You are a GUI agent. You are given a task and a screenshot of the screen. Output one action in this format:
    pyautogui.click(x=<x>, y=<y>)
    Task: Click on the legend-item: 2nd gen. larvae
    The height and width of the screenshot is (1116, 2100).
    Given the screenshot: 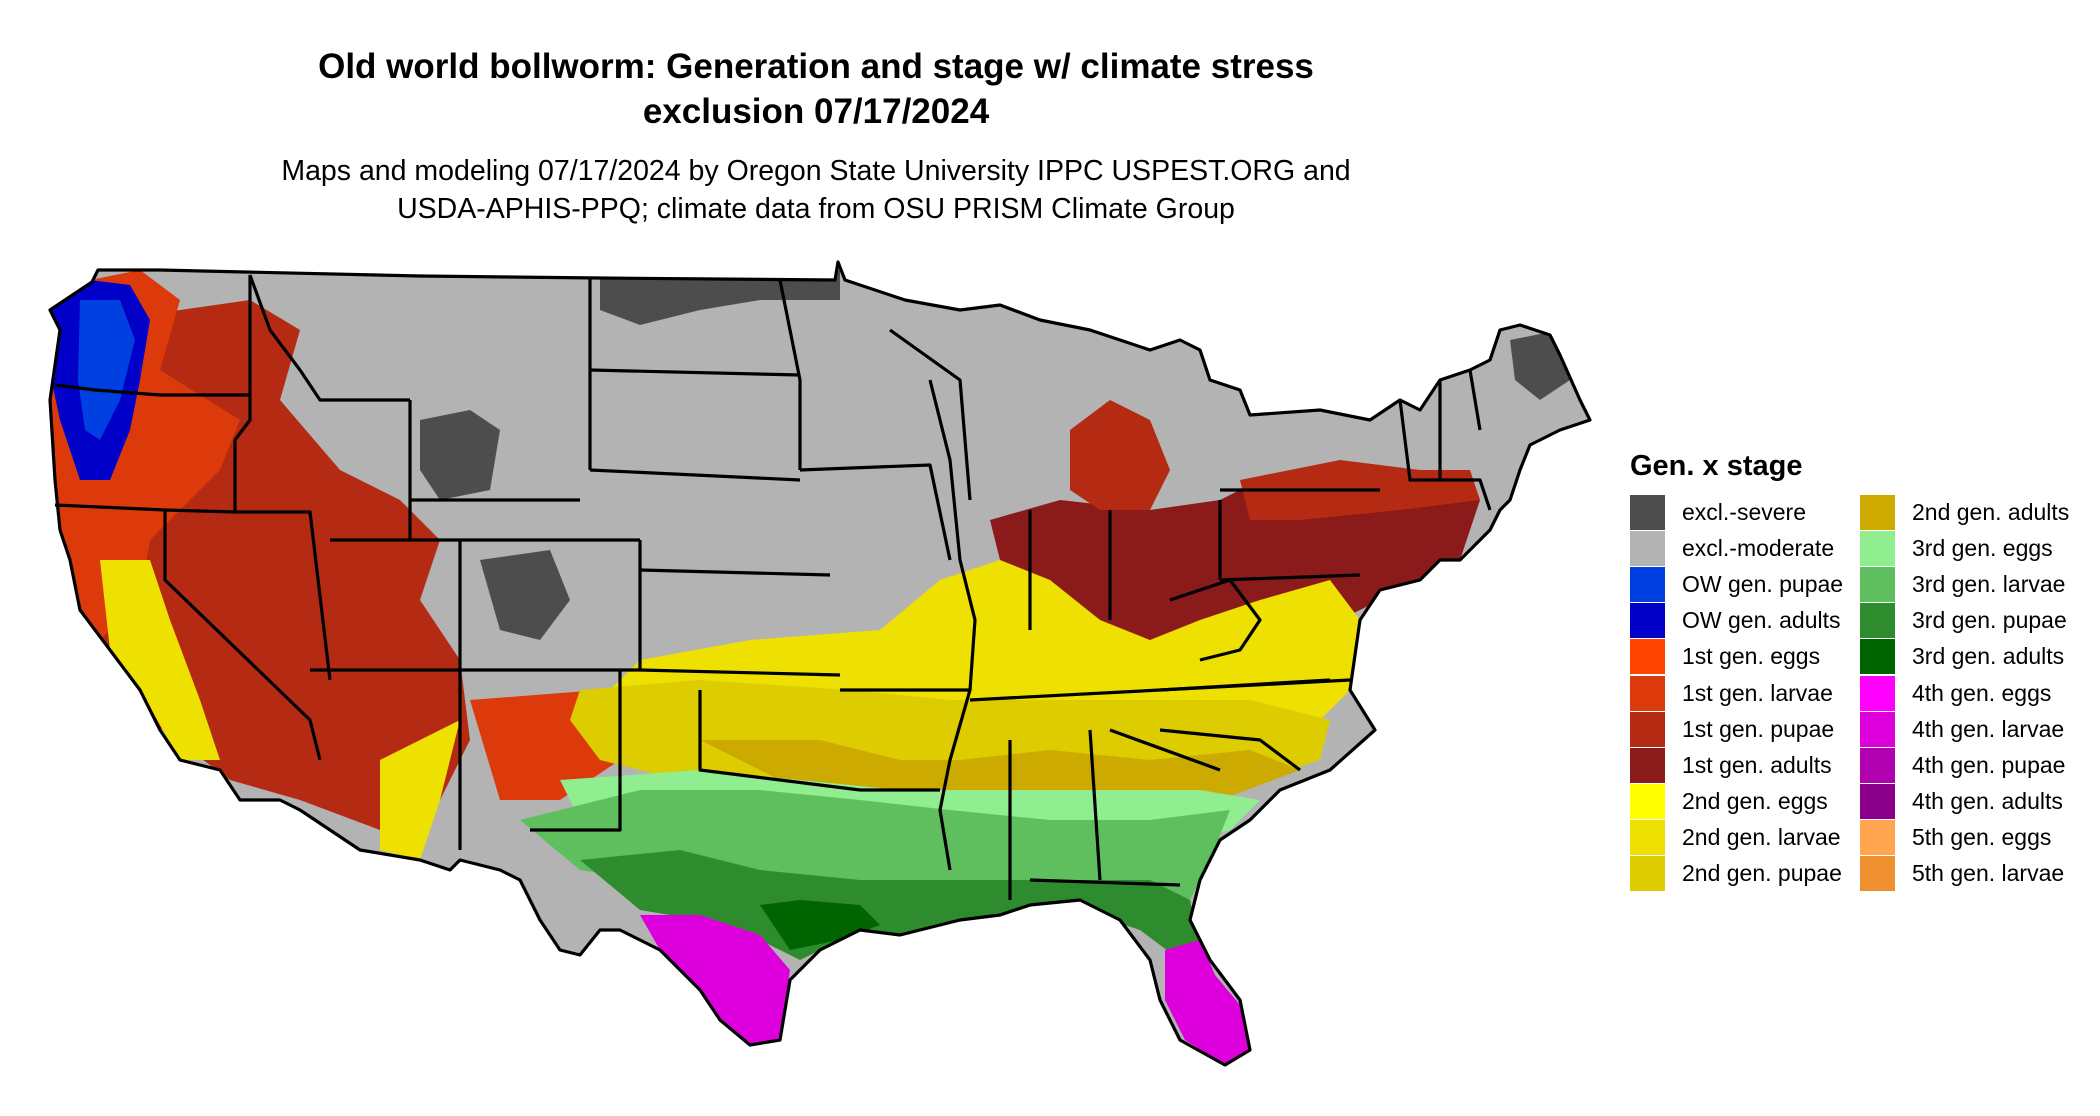 What is the action you would take?
    pyautogui.click(x=1736, y=838)
    